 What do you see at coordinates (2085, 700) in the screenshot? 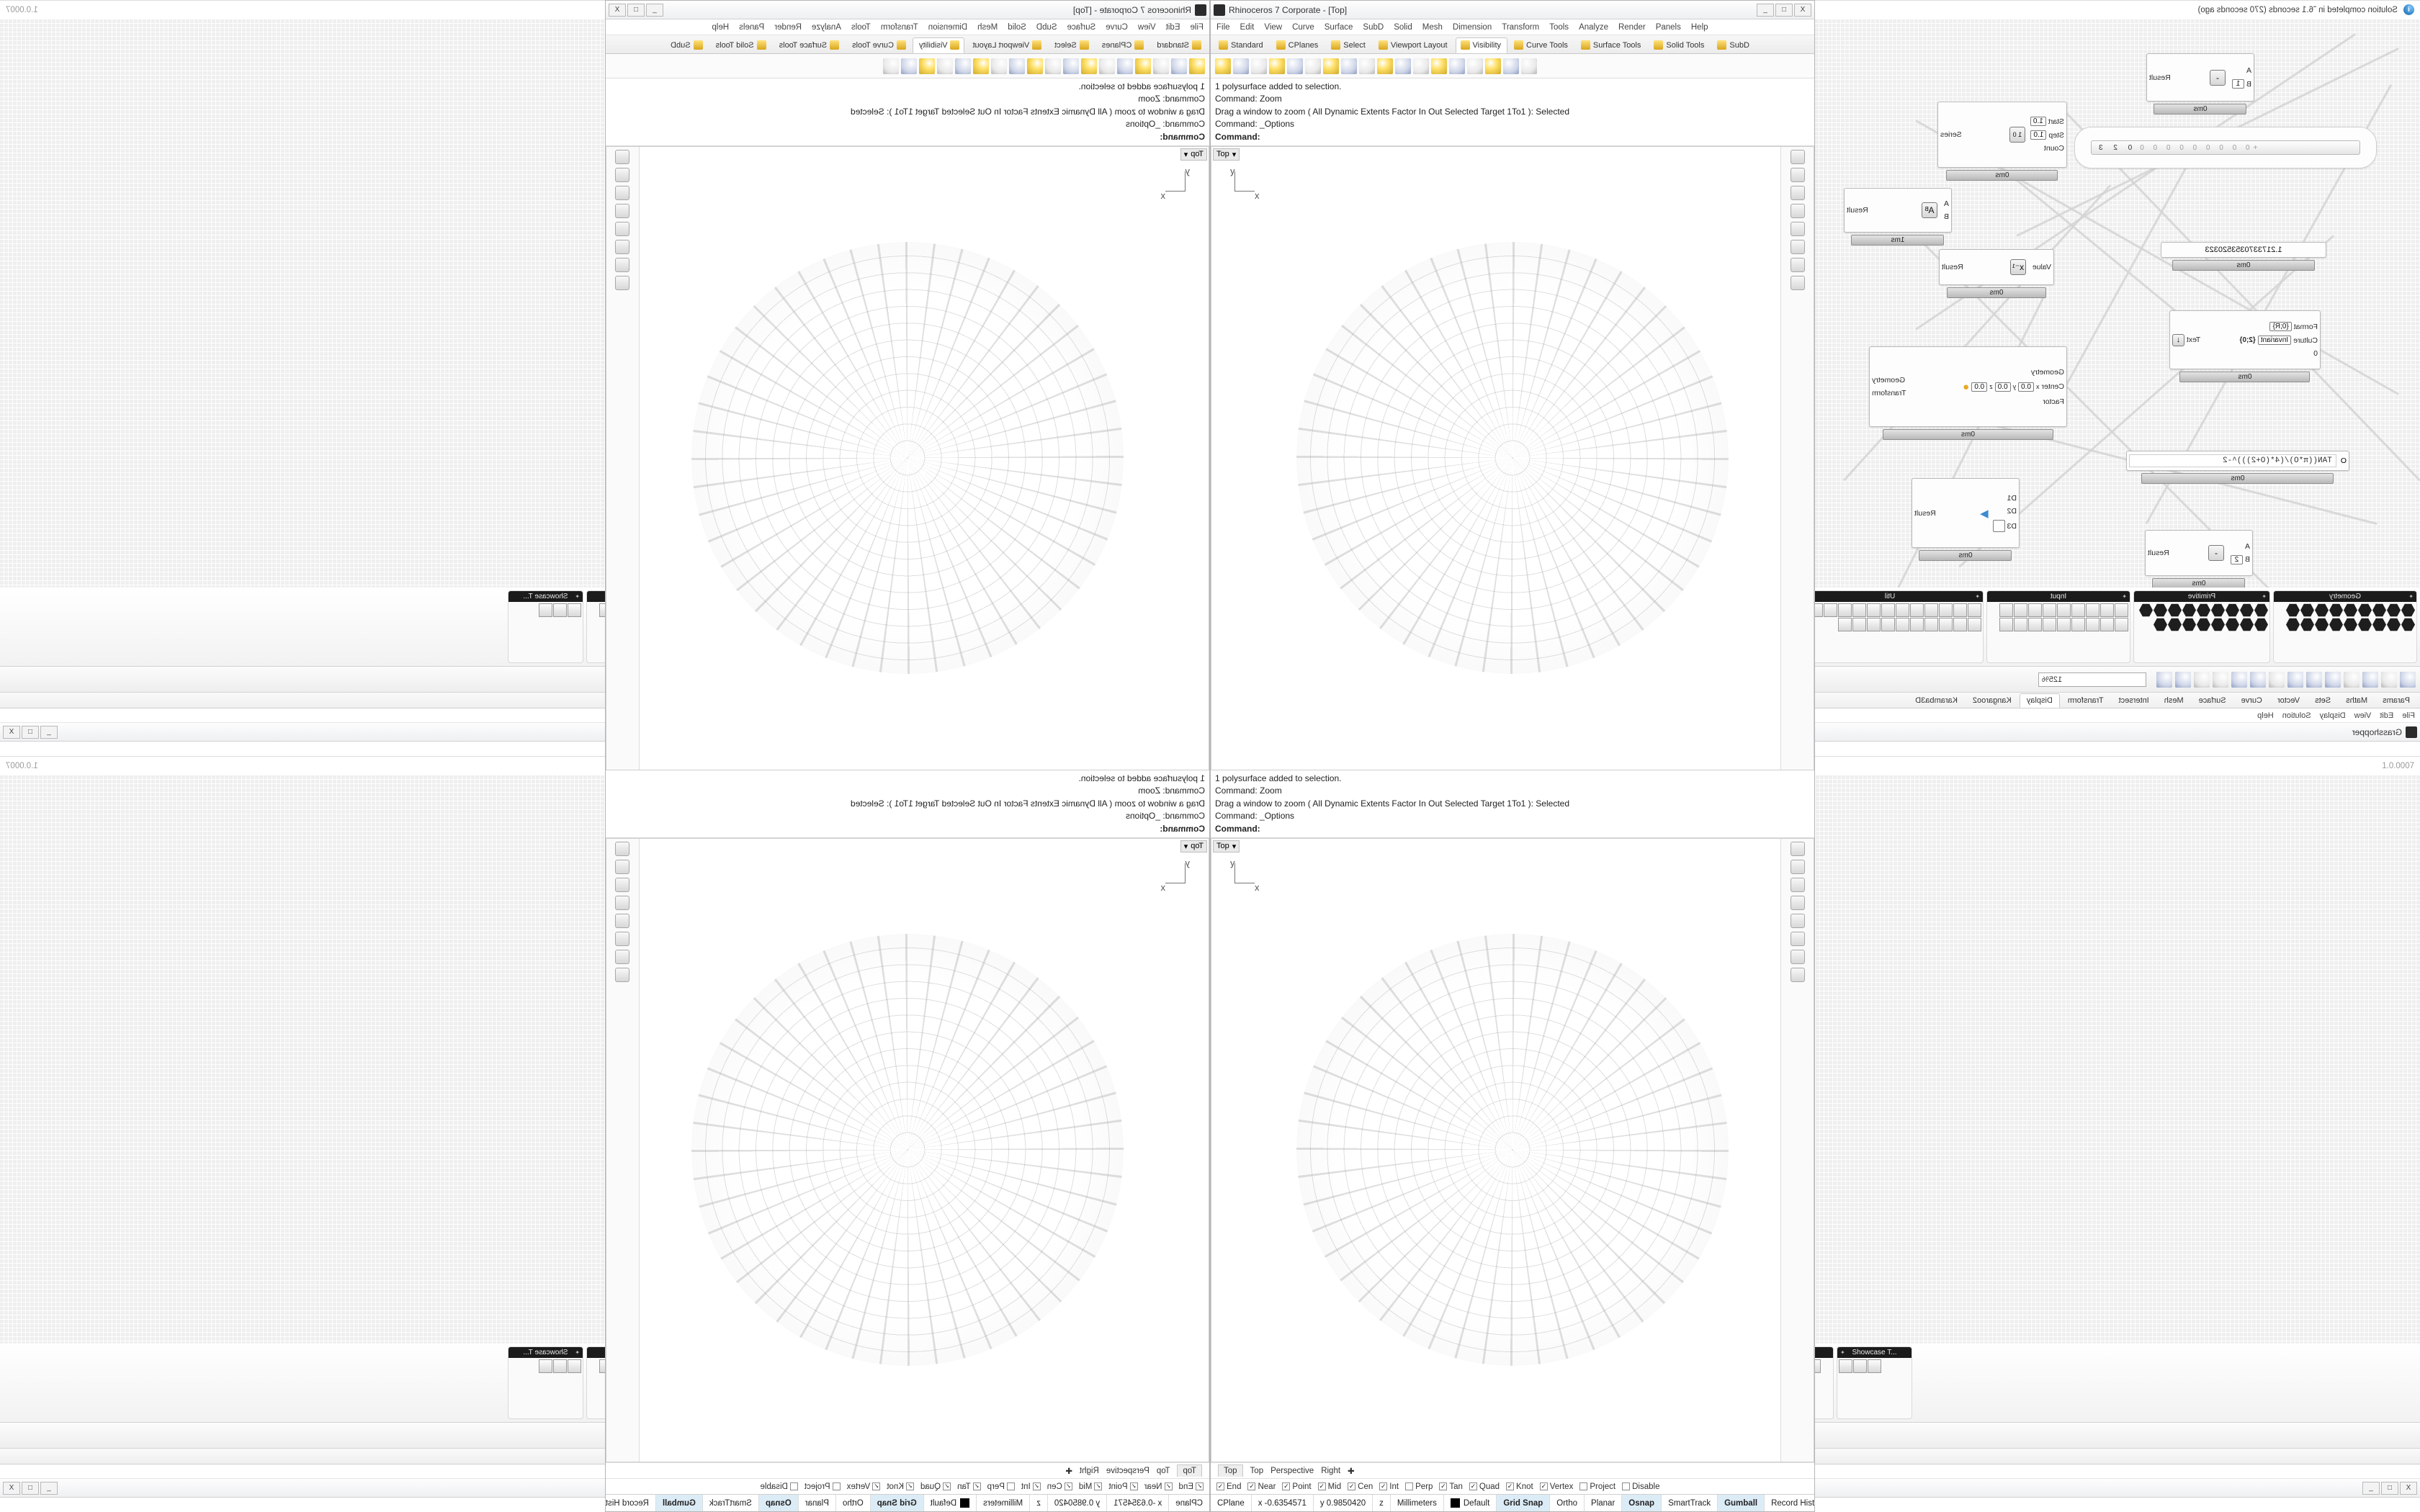
I see `gh-tab-transform: Transform` at bounding box center [2085, 700].